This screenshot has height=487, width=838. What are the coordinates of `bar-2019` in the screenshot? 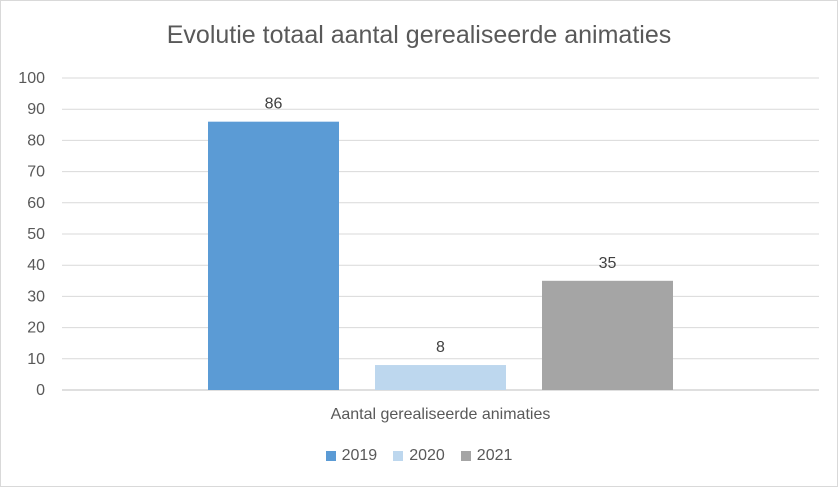 It's located at (273, 256).